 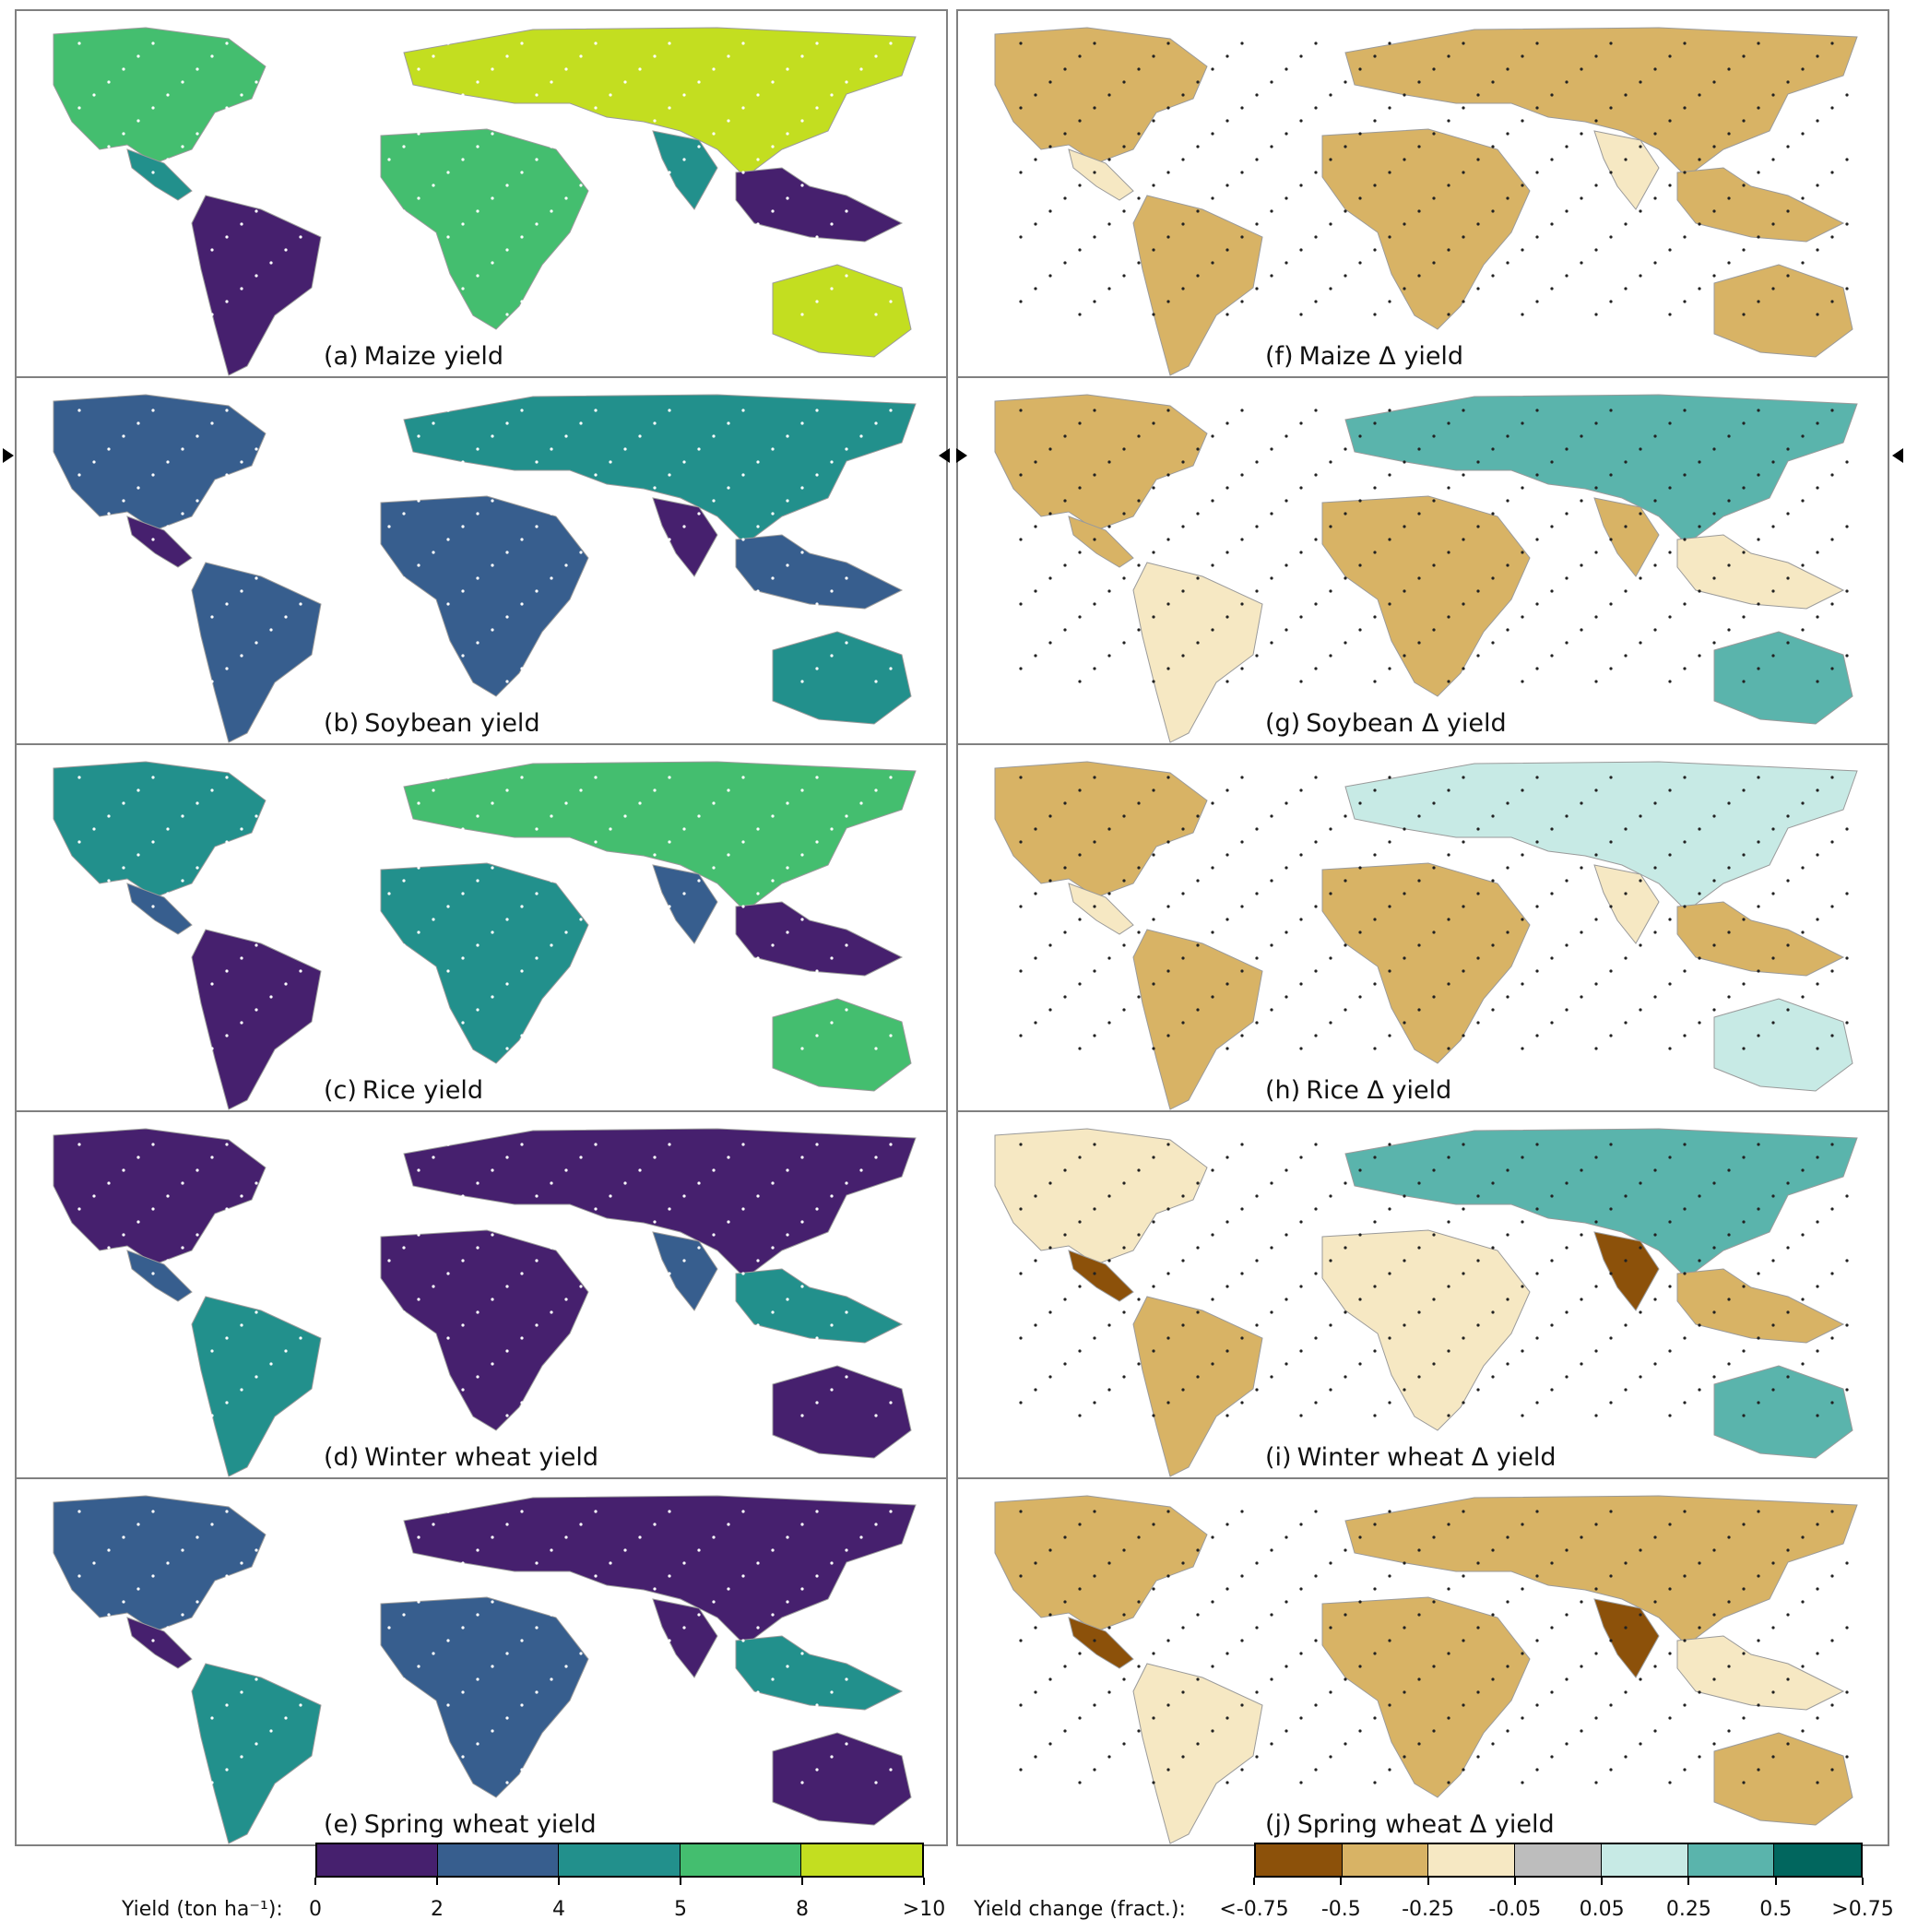 I want to click on colorbar-tick-label: 2, so click(x=438, y=1909).